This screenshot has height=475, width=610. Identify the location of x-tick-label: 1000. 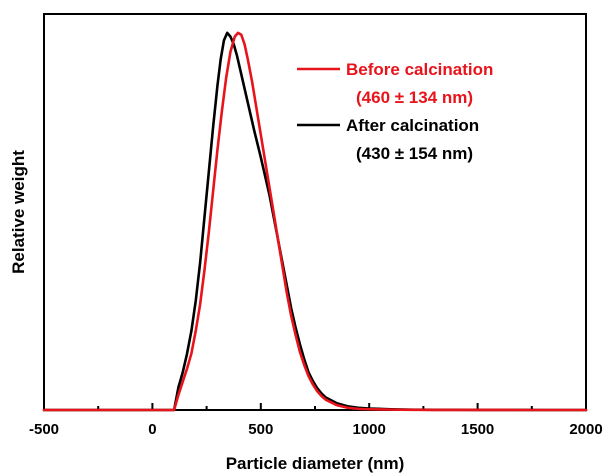
(369, 429).